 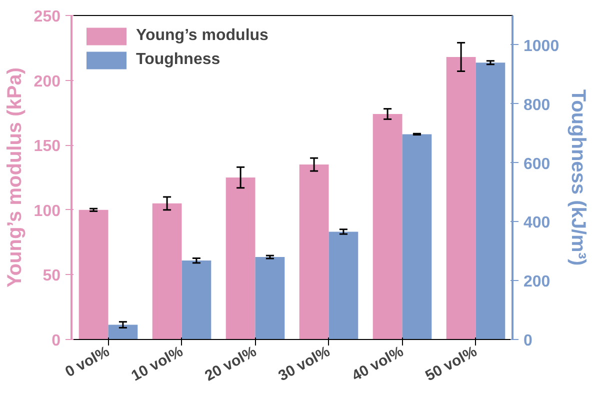 I want to click on x-tick-label: 30 vol%, so click(x=304, y=364).